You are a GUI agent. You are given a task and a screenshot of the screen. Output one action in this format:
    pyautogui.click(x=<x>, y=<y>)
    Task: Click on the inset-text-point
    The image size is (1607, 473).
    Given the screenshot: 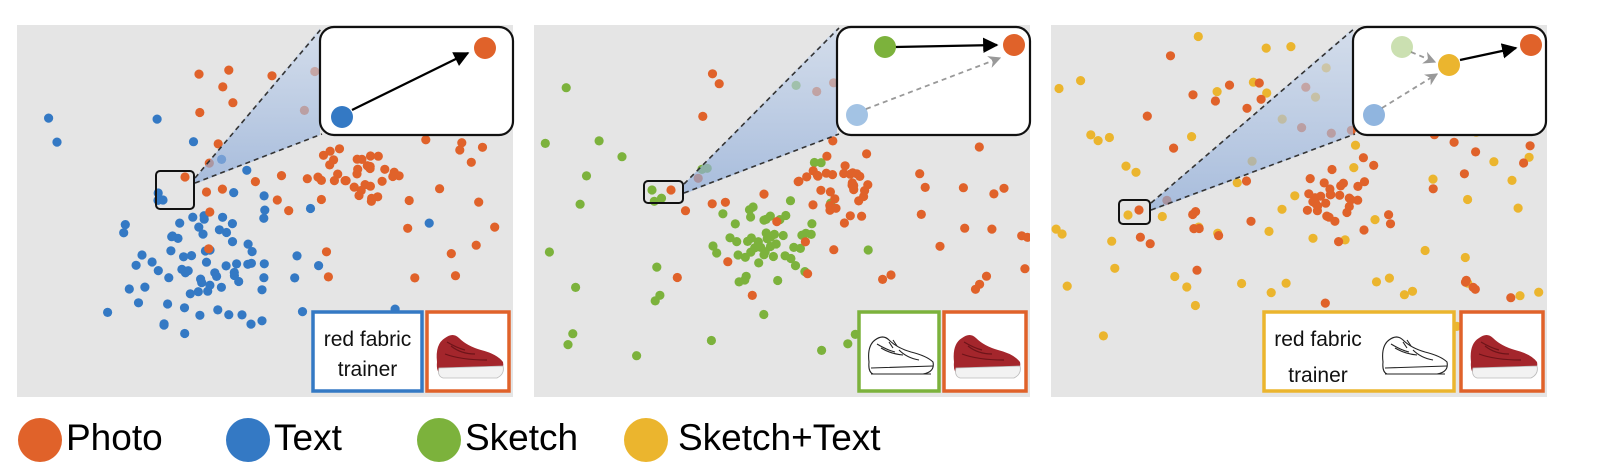 What is the action you would take?
    pyautogui.click(x=857, y=115)
    